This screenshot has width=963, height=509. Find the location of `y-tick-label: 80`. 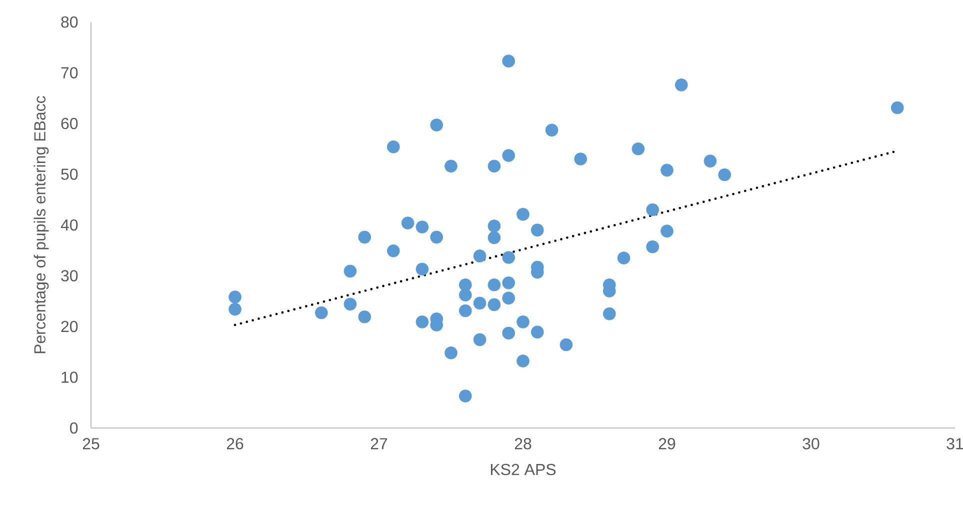

y-tick-label: 80 is located at coordinates (69, 22).